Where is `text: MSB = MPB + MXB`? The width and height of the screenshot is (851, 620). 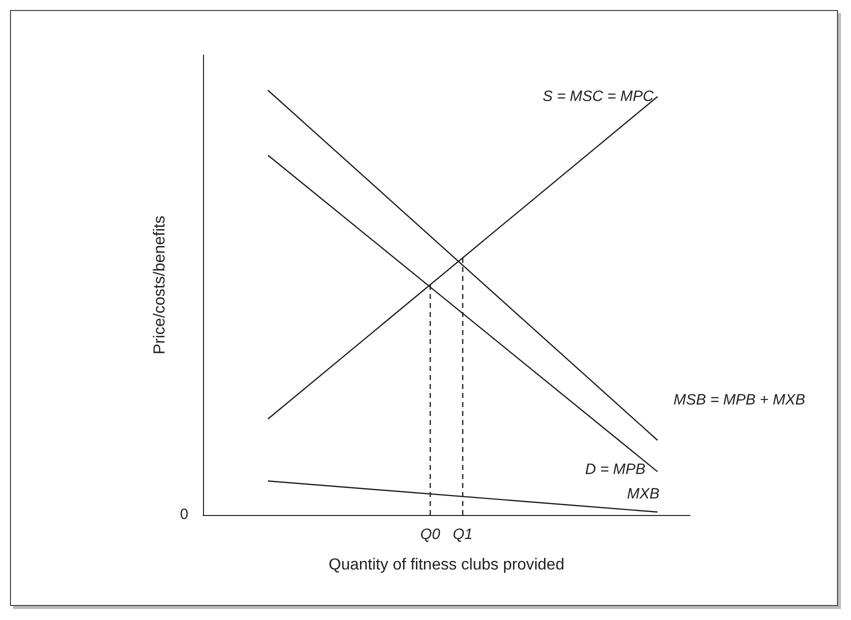
text: MSB = MPB + MXB is located at coordinates (740, 400).